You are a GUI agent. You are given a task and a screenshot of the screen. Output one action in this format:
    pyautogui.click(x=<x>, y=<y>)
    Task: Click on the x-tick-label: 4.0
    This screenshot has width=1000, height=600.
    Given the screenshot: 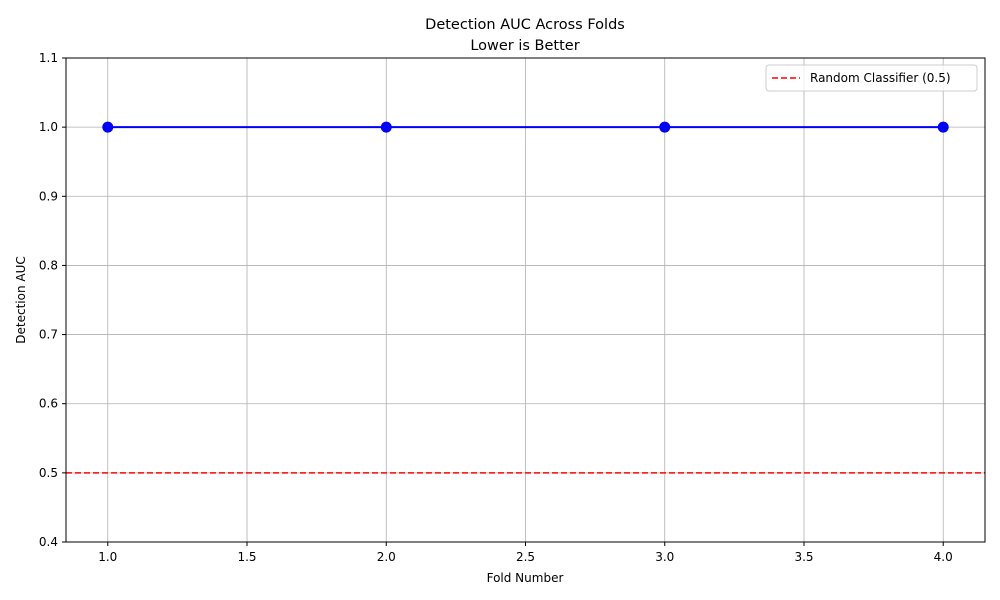 What is the action you would take?
    pyautogui.click(x=943, y=557)
    